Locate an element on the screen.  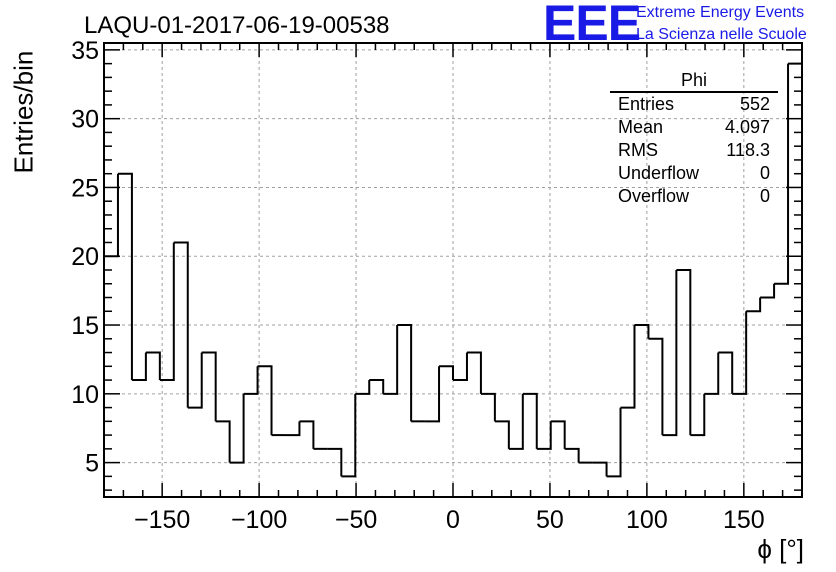
stats-label: Mean is located at coordinates (641, 127).